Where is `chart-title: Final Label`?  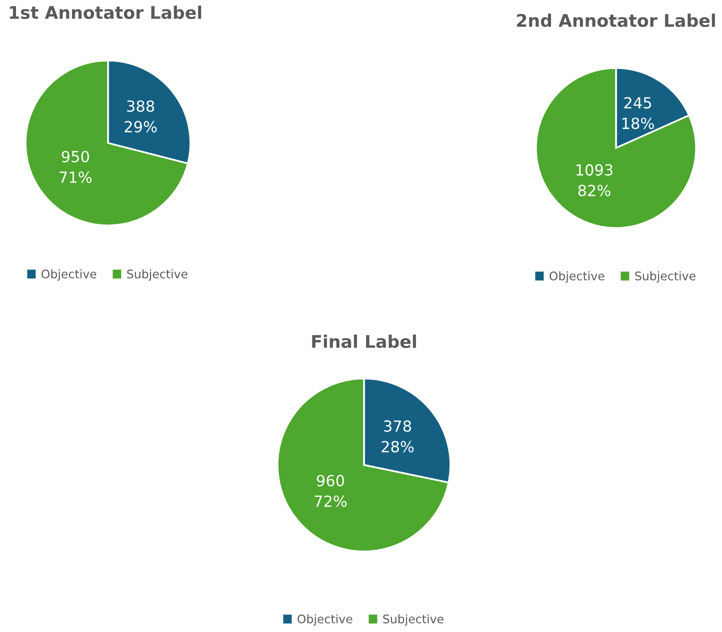 chart-title: Final Label is located at coordinates (364, 341).